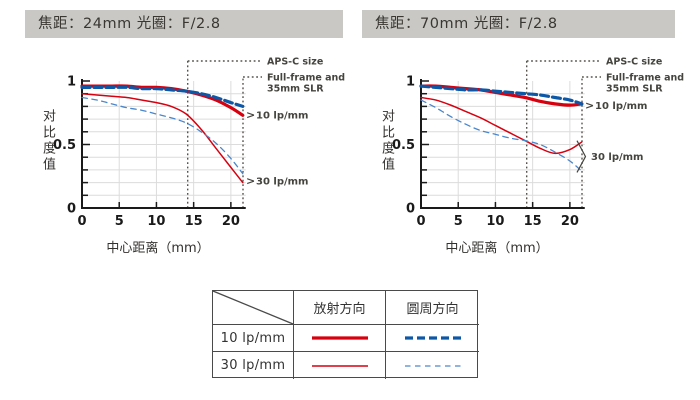  I want to click on legend-header-circumferential: 圆周方向, so click(432, 308).